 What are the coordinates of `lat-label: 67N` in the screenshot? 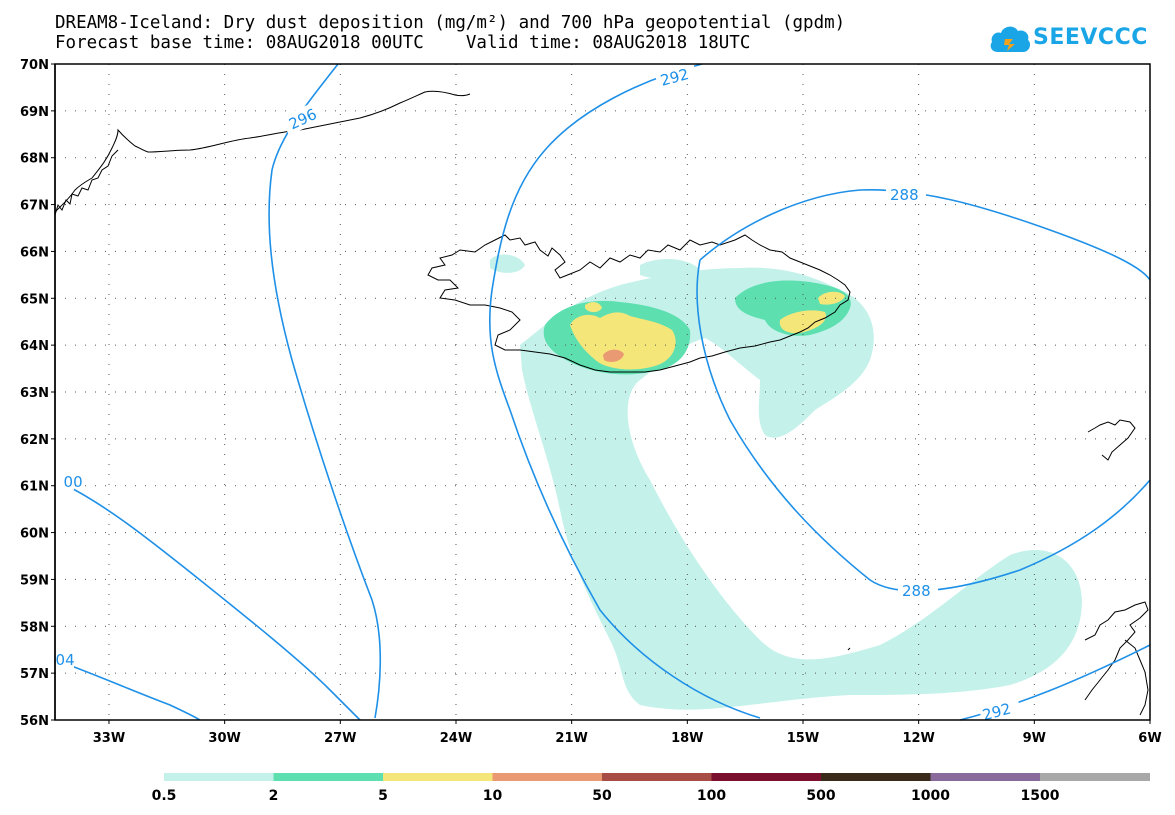 It's located at (34, 206).